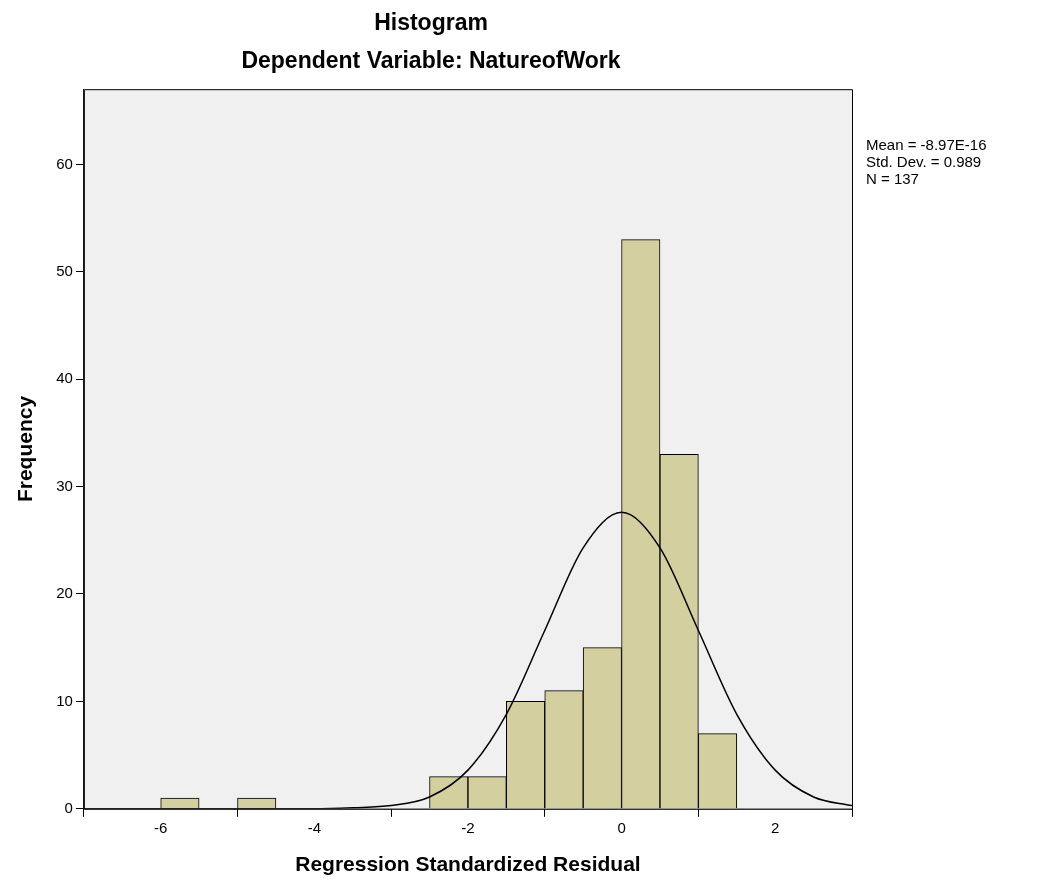 This screenshot has width=1044, height=882. Describe the element at coordinates (468, 827) in the screenshot. I see `x-tick-label: -2` at that location.